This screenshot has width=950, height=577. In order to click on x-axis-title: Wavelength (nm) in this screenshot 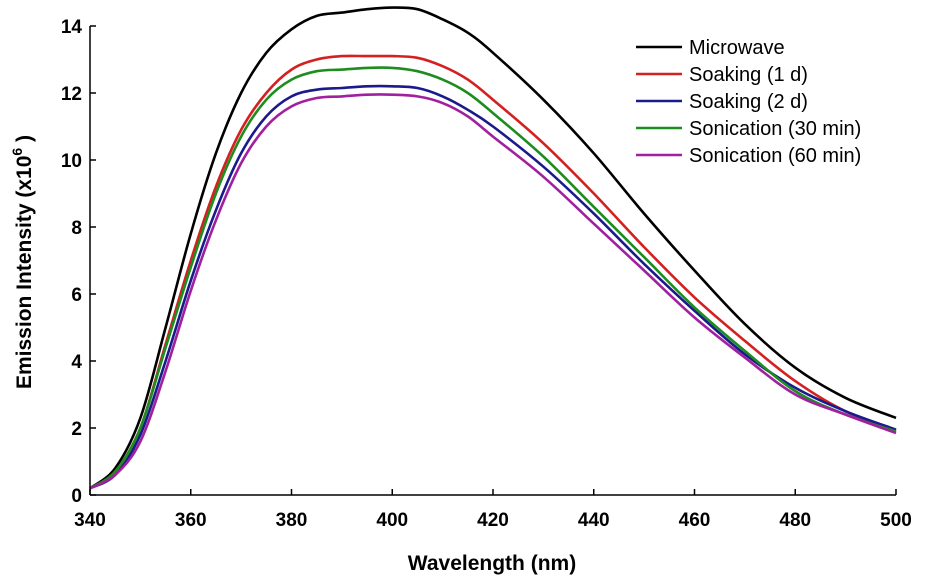, I will do `click(492, 563)`.